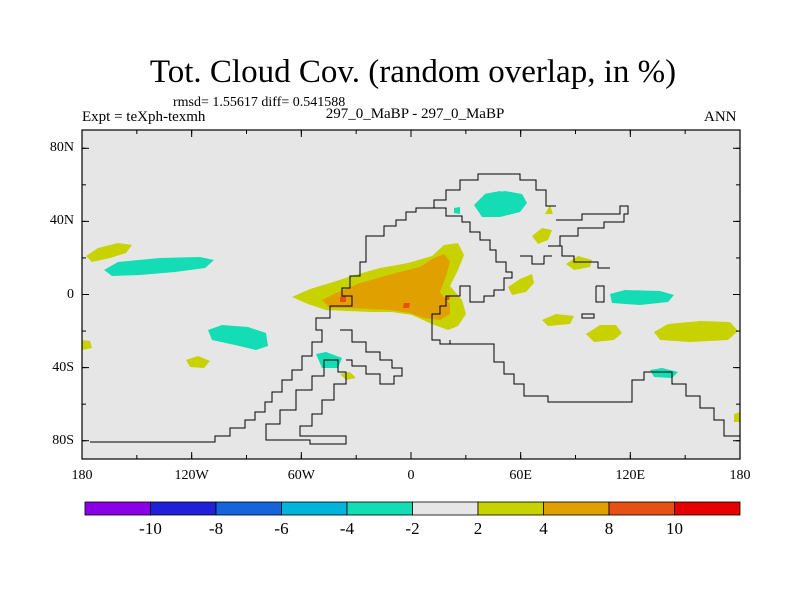  I want to click on fill-pos-s-atlantic, so click(348, 376).